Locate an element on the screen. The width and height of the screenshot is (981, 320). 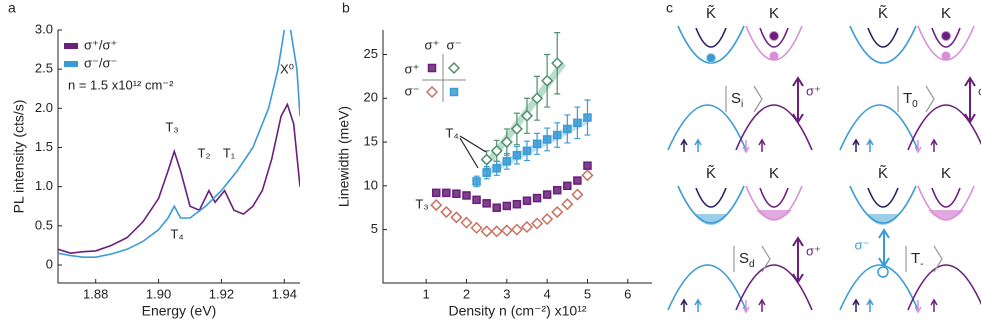
photon-label: σ⁻ is located at coordinates (862, 244).